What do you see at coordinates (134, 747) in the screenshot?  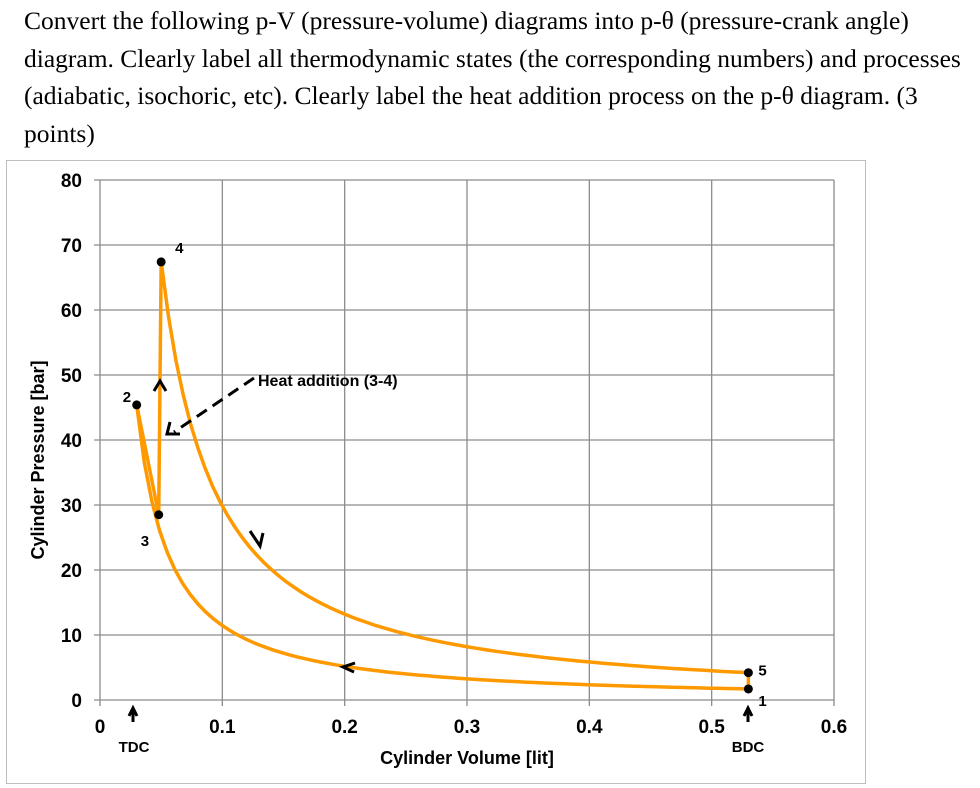 I see `tdc-label: TDC` at bounding box center [134, 747].